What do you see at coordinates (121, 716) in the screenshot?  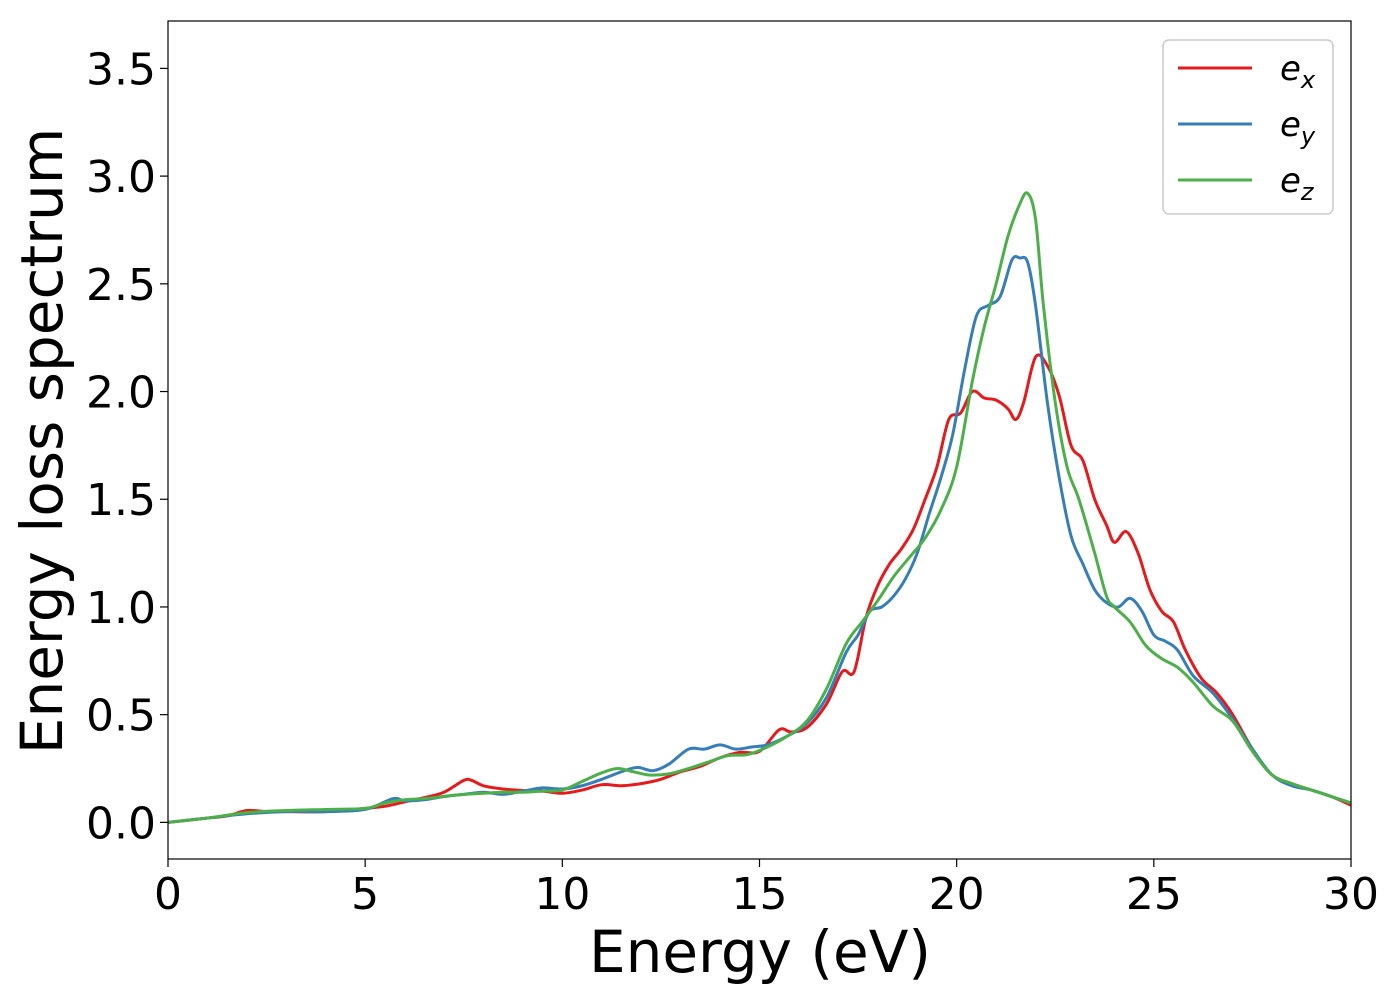 I see `y-tick-label: 0.5` at bounding box center [121, 716].